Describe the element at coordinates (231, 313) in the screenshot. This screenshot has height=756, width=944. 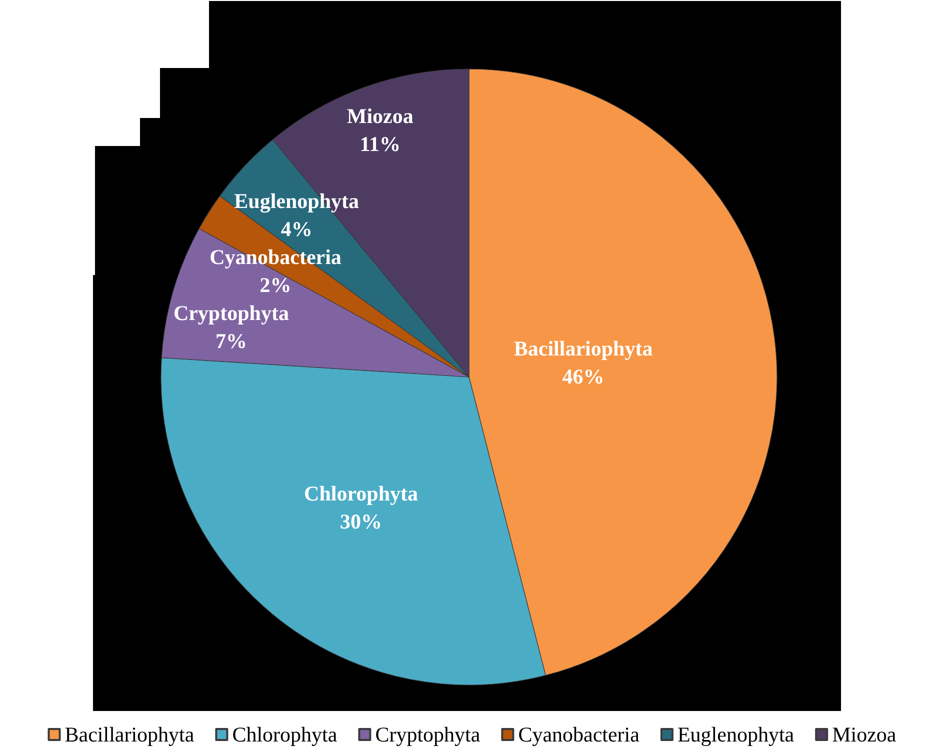
I see `slice-label: Cryptophyta` at that location.